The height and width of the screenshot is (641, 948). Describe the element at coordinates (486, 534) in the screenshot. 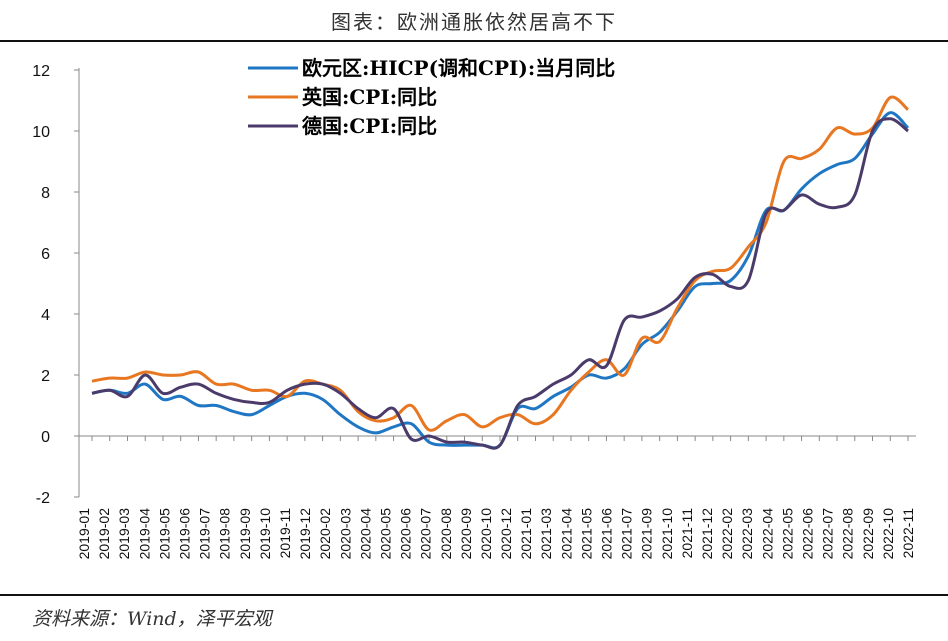

I see `x-tick-label: 2020-10` at that location.